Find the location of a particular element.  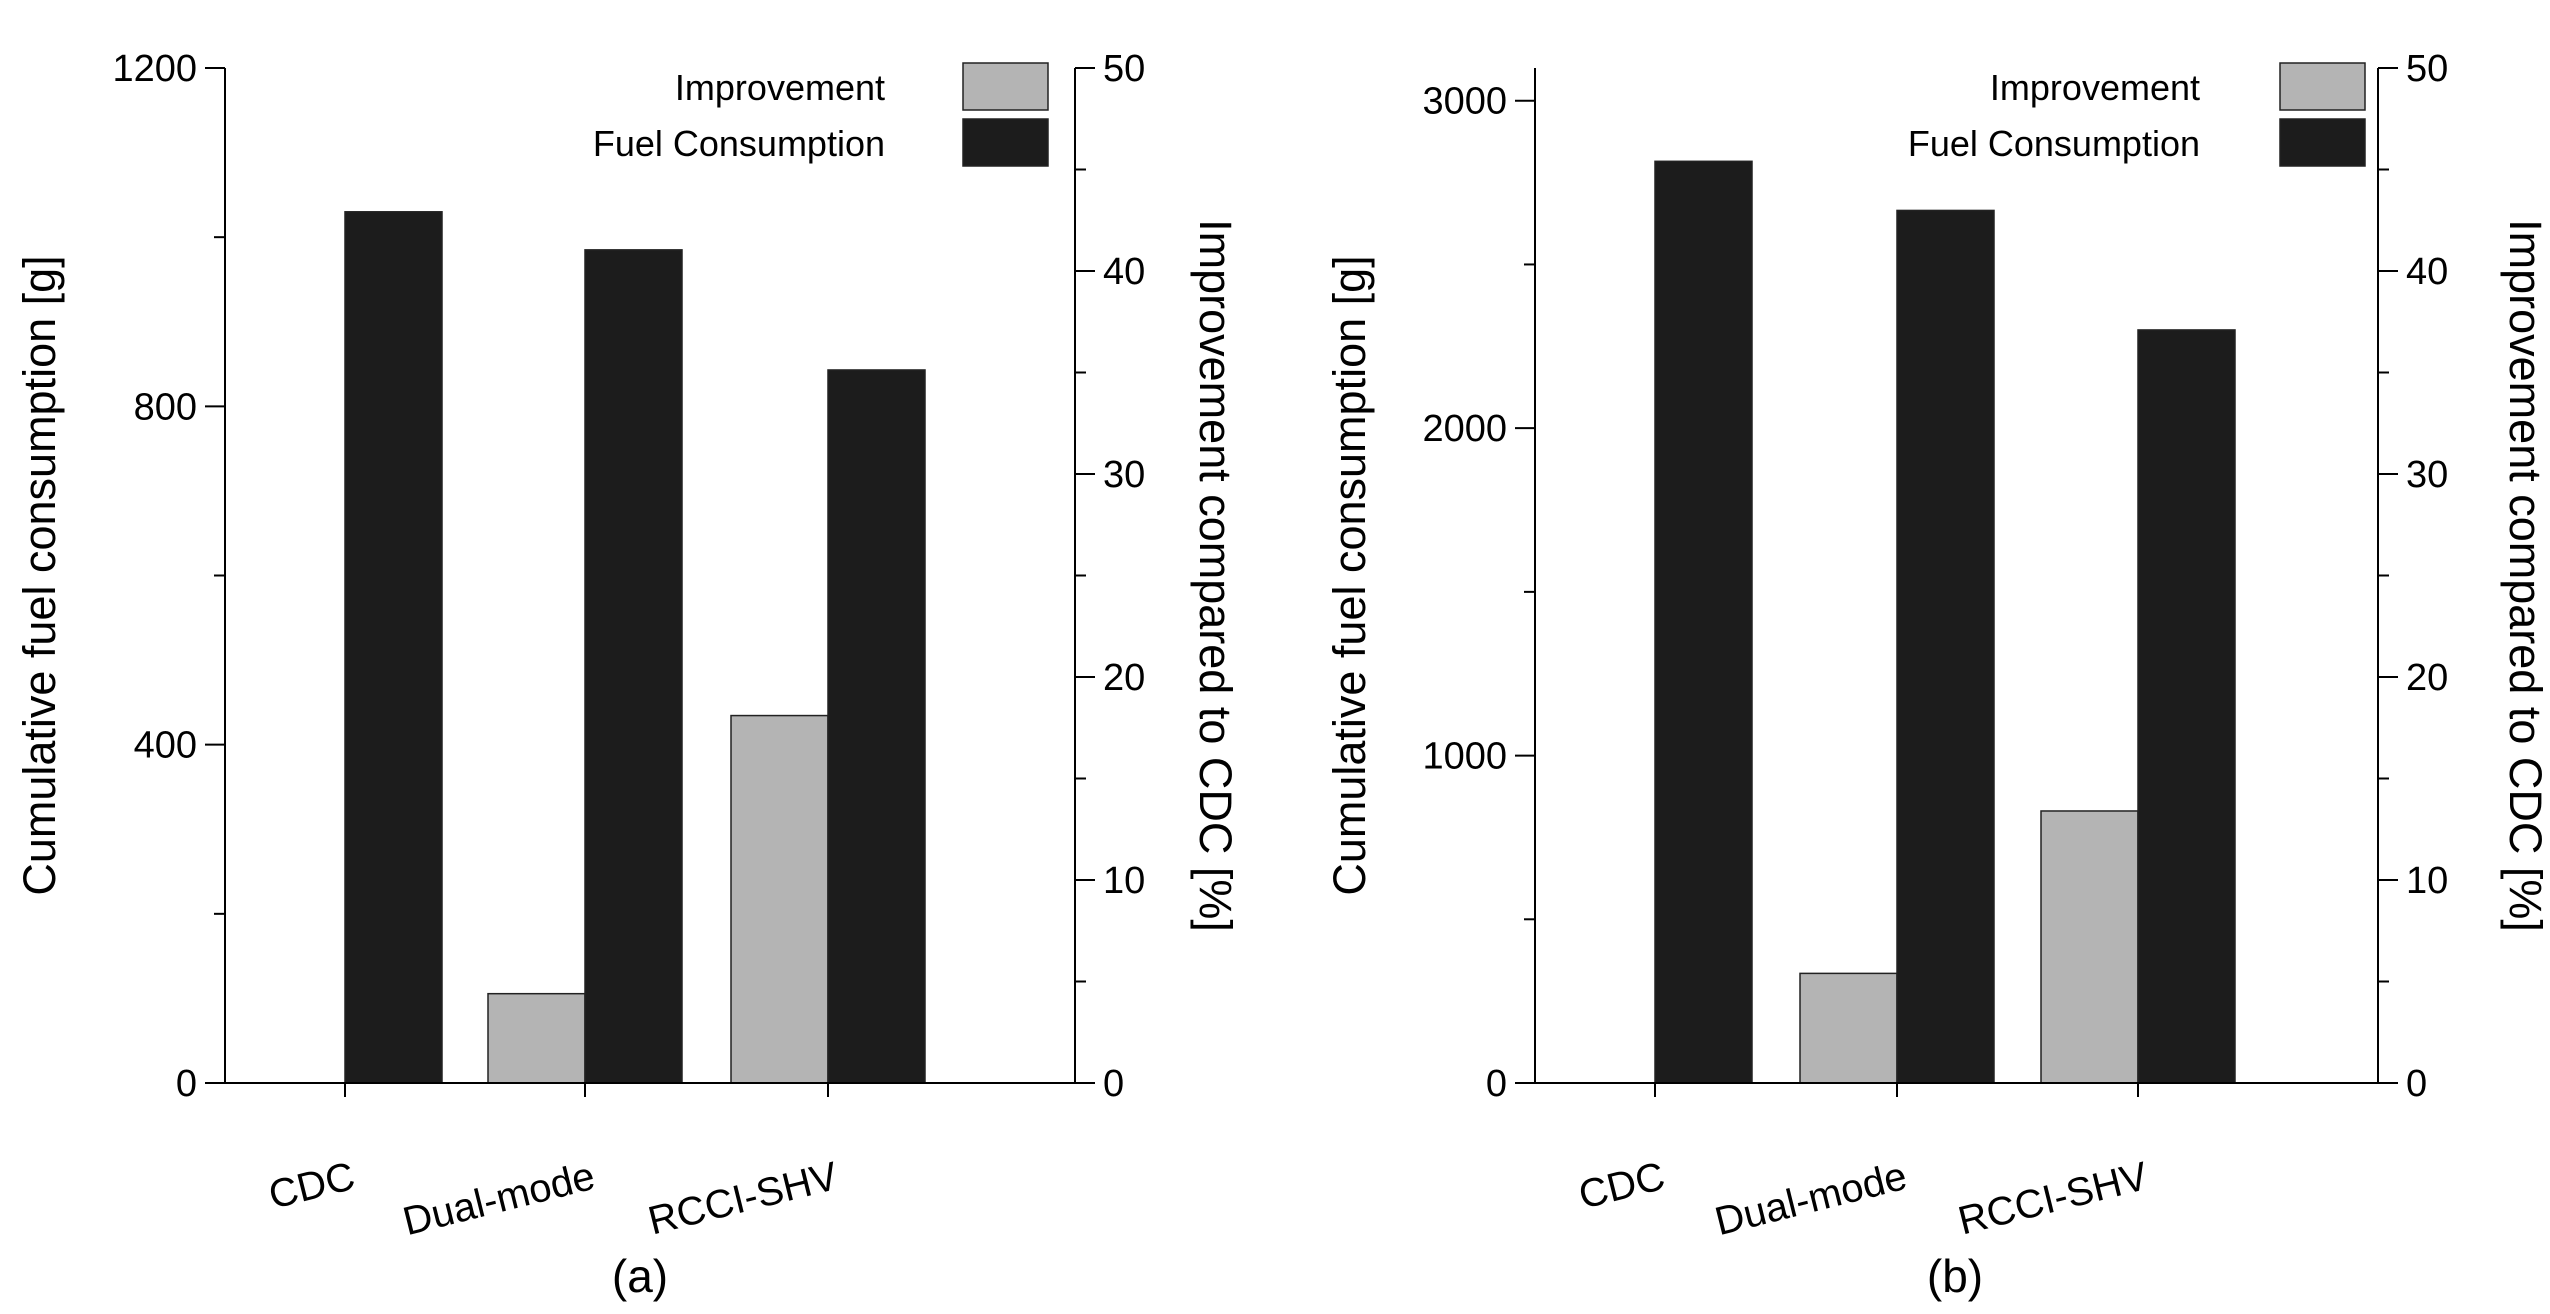

left-tick-label: 2000 is located at coordinates (1464, 429).